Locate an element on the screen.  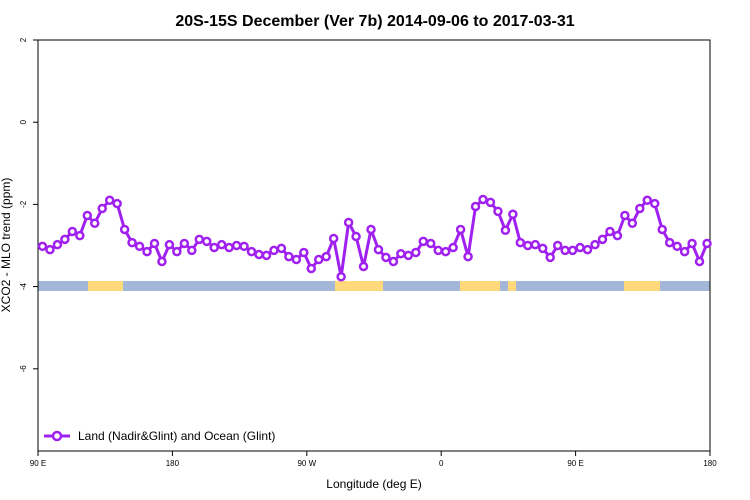
y-tick-label: 2 is located at coordinates (23, 39).